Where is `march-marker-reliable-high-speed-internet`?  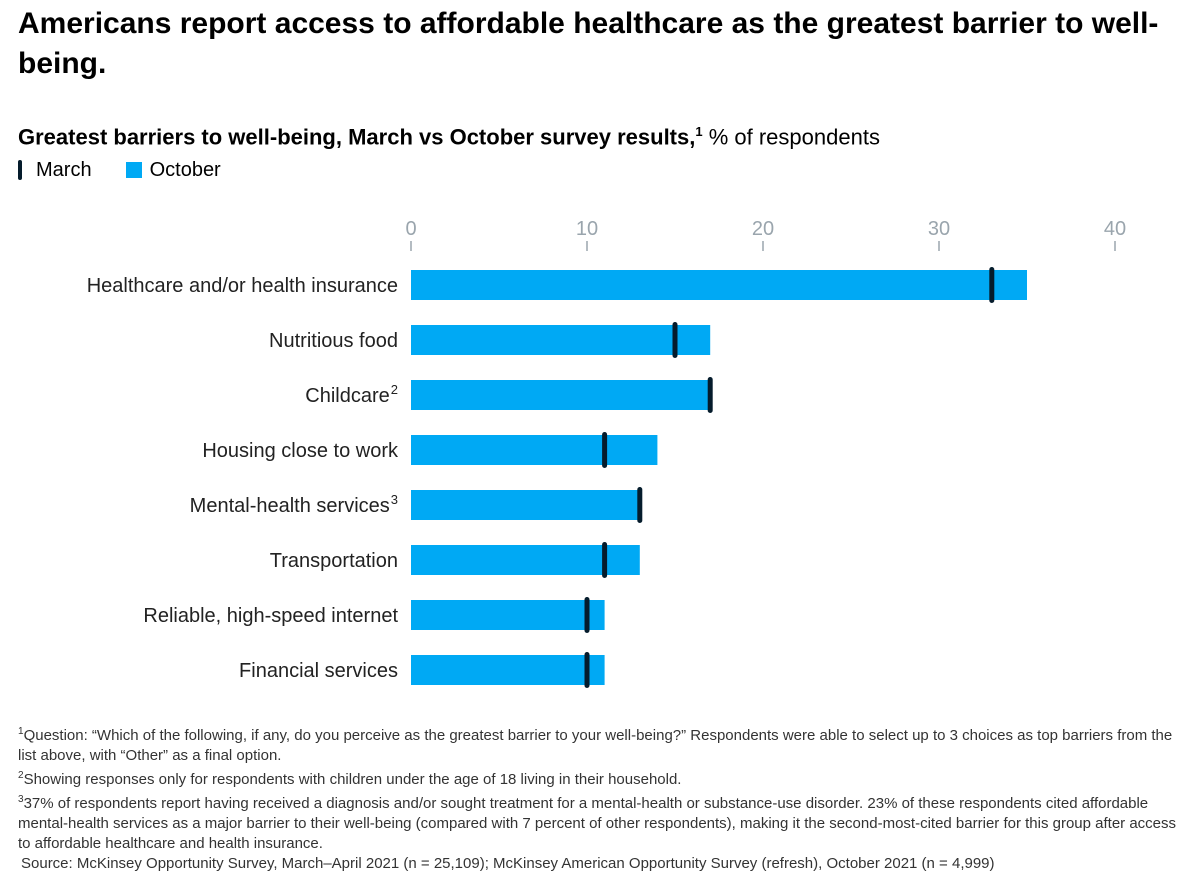
march-marker-reliable-high-speed-internet is located at coordinates (587, 615).